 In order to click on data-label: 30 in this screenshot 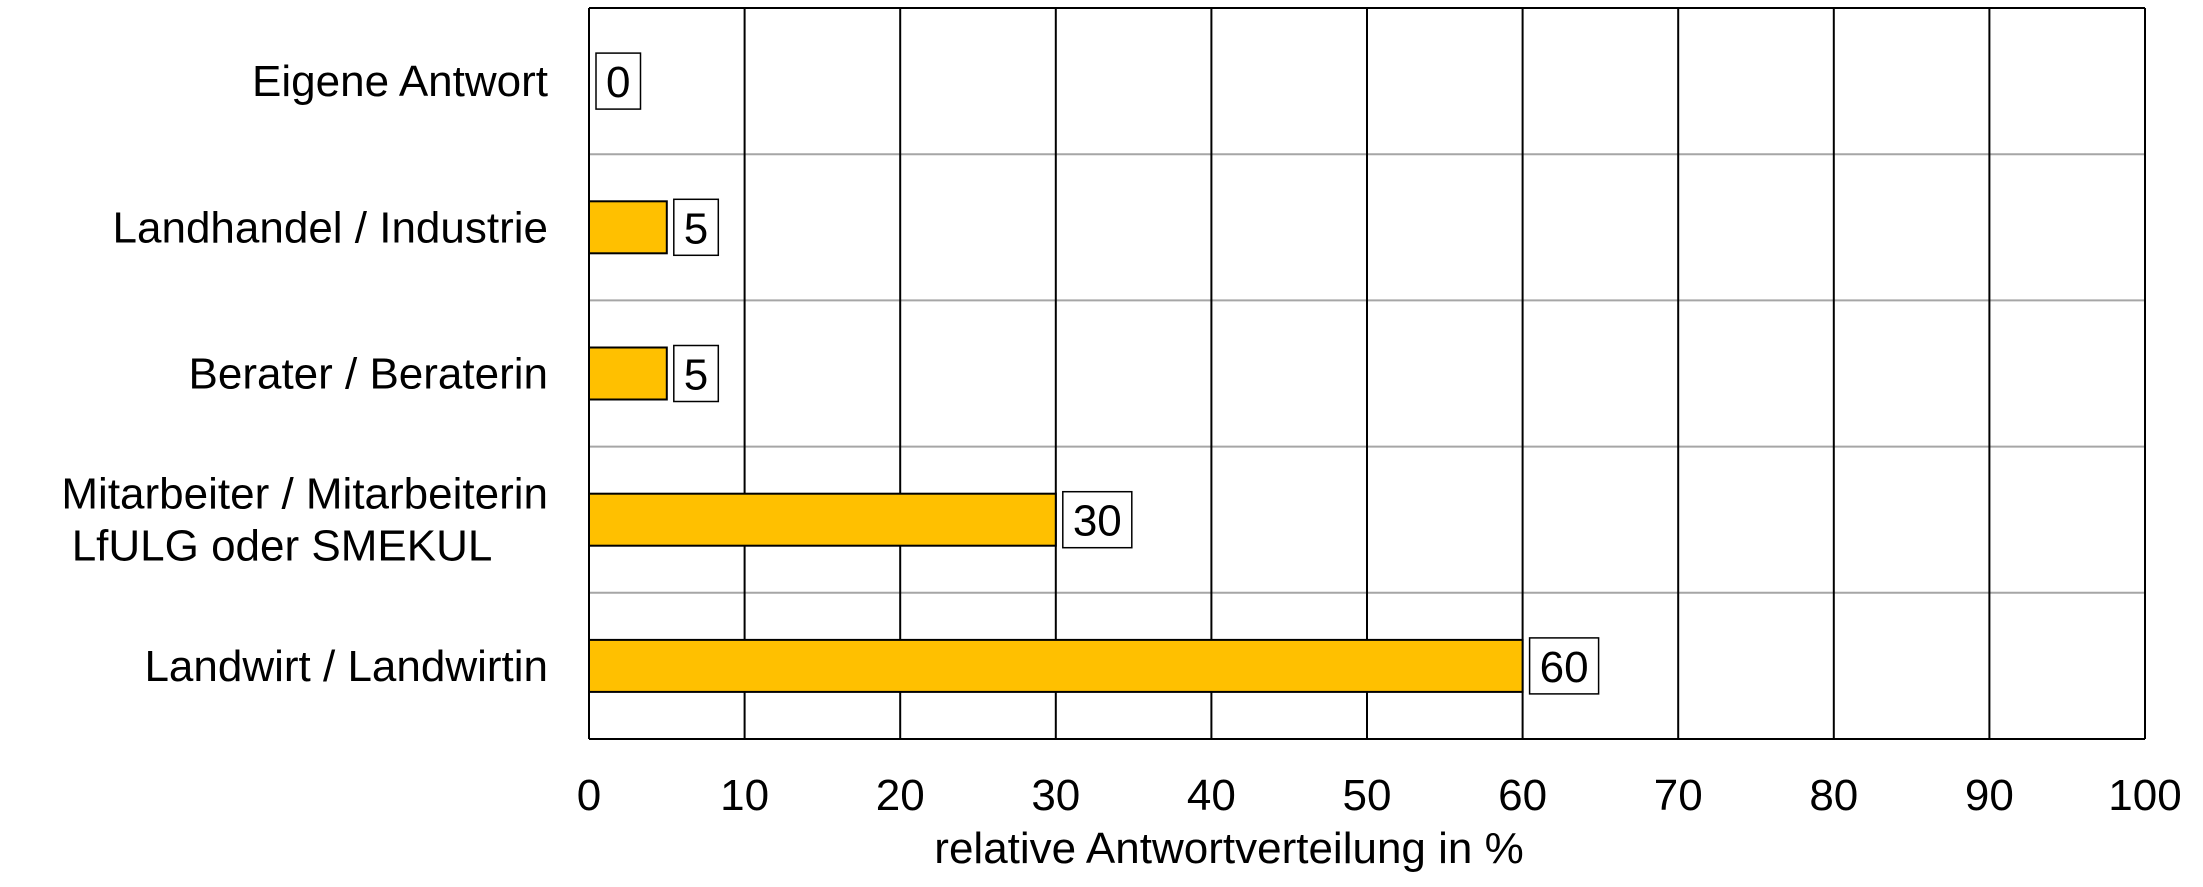, I will do `click(1097, 519)`.